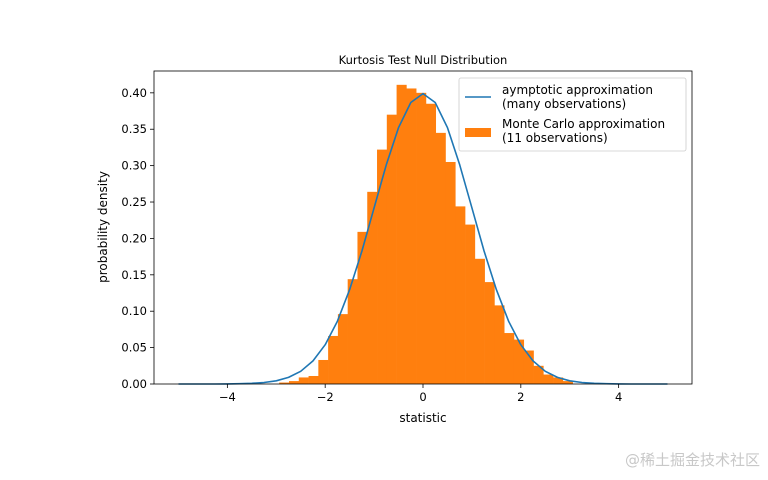 The width and height of the screenshot is (768, 480). What do you see at coordinates (134, 238) in the screenshot?
I see `y-tick-label: 0.20` at bounding box center [134, 238].